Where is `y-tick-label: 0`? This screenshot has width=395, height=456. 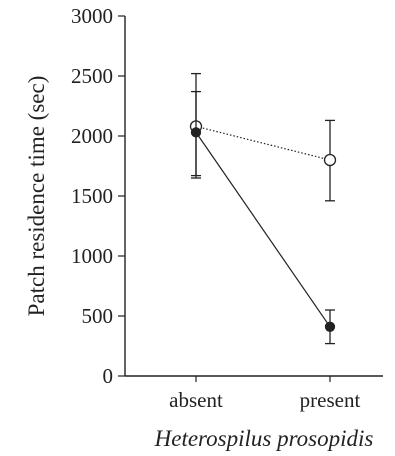 y-tick-label: 0 is located at coordinates (108, 376).